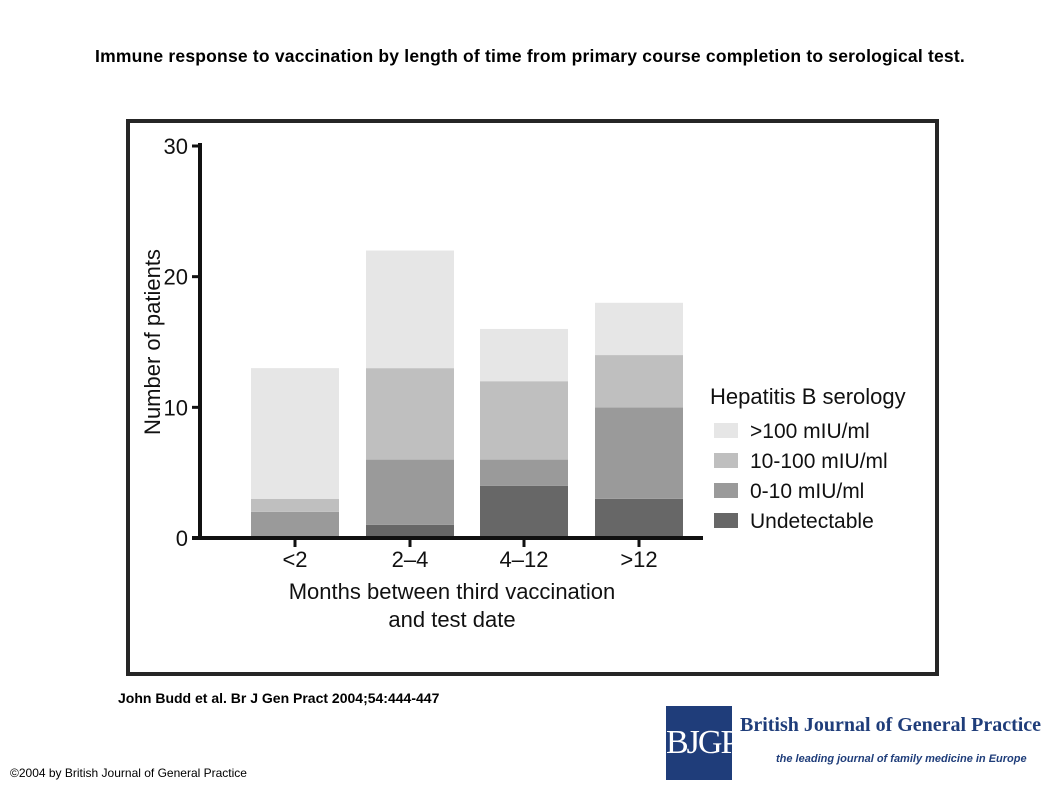 The height and width of the screenshot is (793, 1058). What do you see at coordinates (176, 277) in the screenshot?
I see `y-tick-label: 20` at bounding box center [176, 277].